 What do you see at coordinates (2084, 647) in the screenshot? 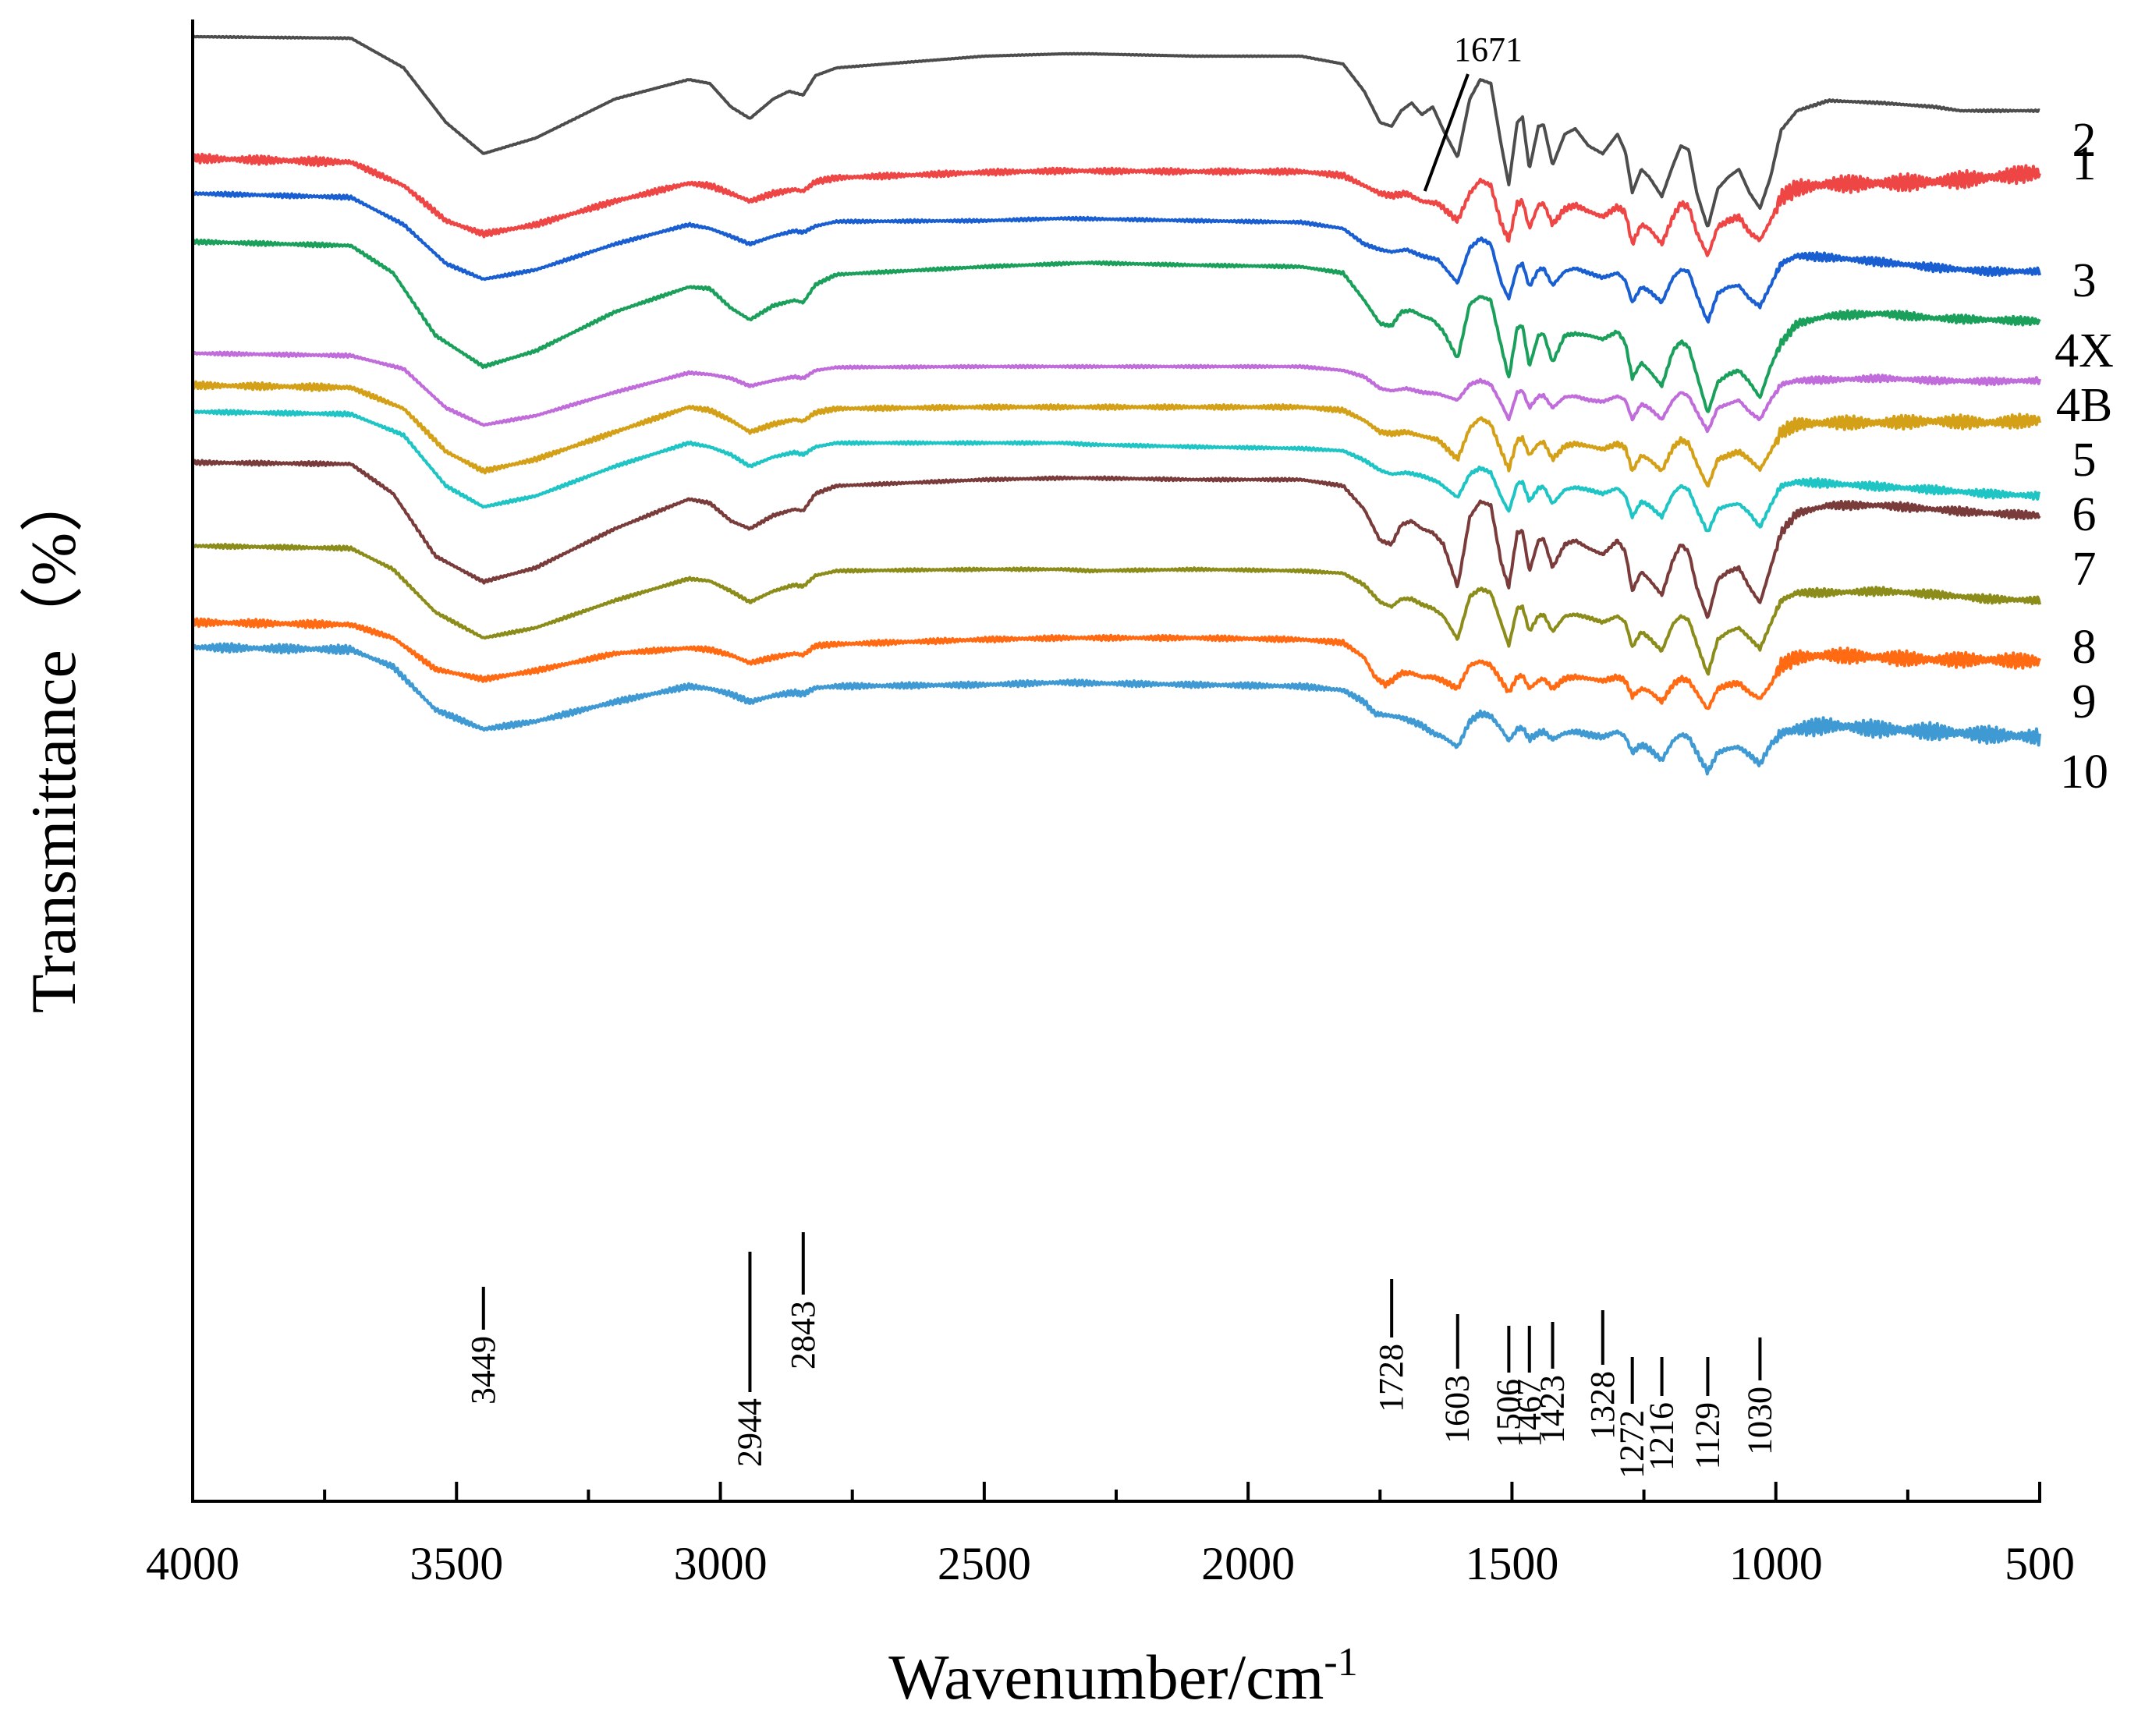
I see `series-label-8: 8` at bounding box center [2084, 647].